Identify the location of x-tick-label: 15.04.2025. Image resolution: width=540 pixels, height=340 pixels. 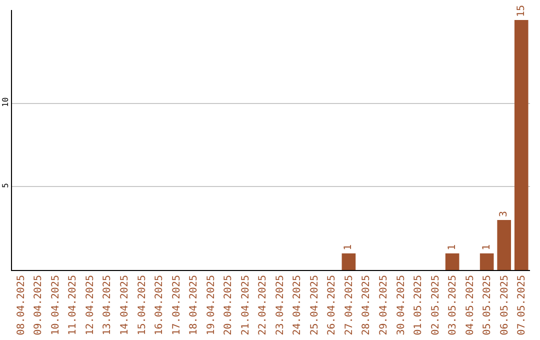
(142, 305).